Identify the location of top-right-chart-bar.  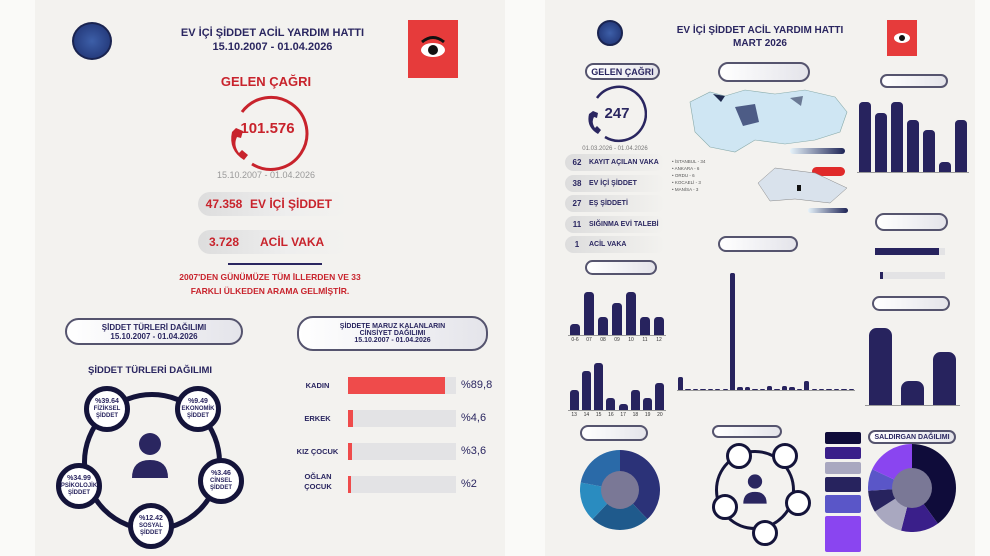
(913, 145).